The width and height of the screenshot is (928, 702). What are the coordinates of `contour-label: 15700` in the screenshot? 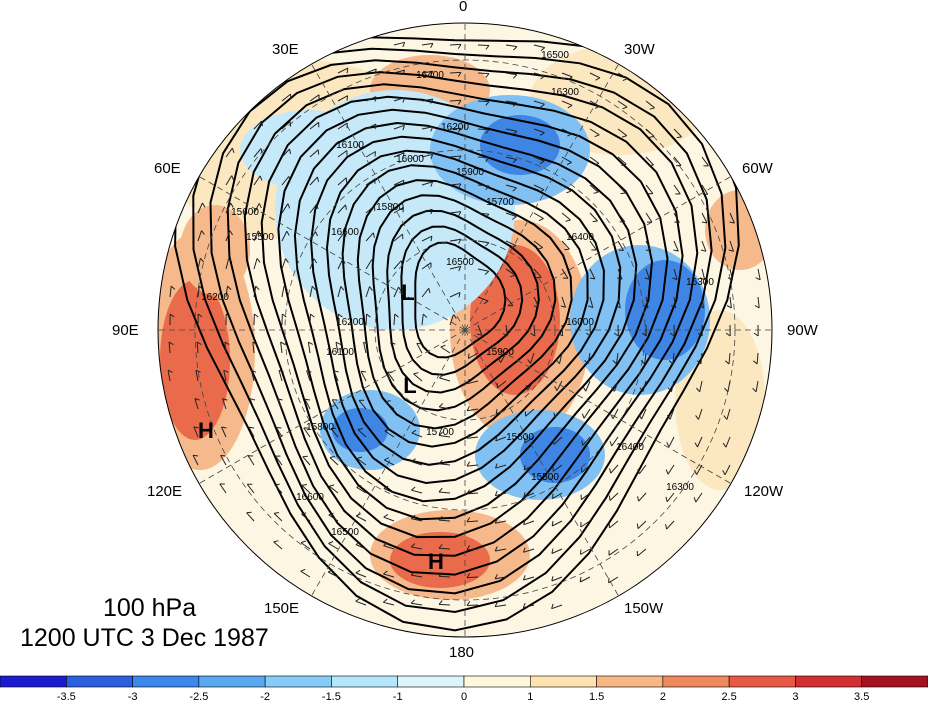 It's located at (440, 432).